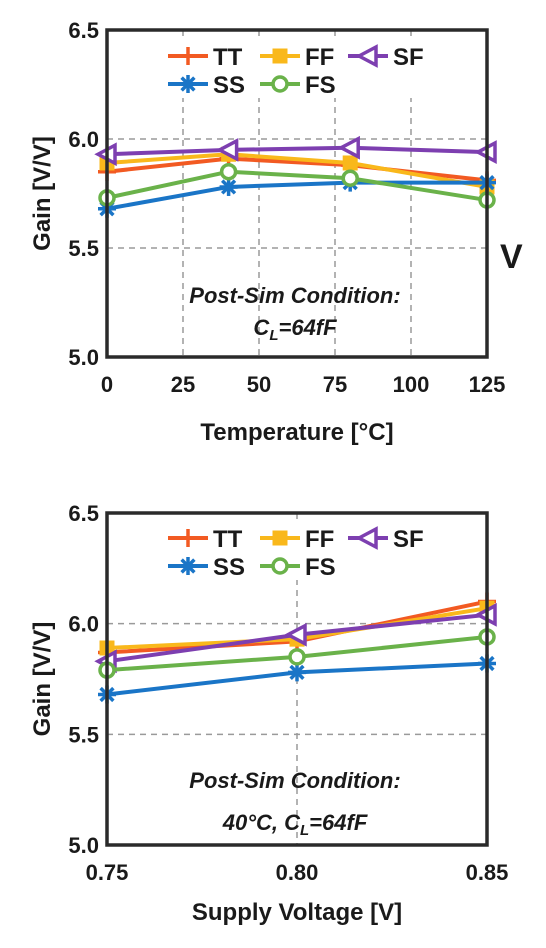 This screenshot has height=948, width=546. I want to click on x-tick-label: 0.80, so click(297, 872).